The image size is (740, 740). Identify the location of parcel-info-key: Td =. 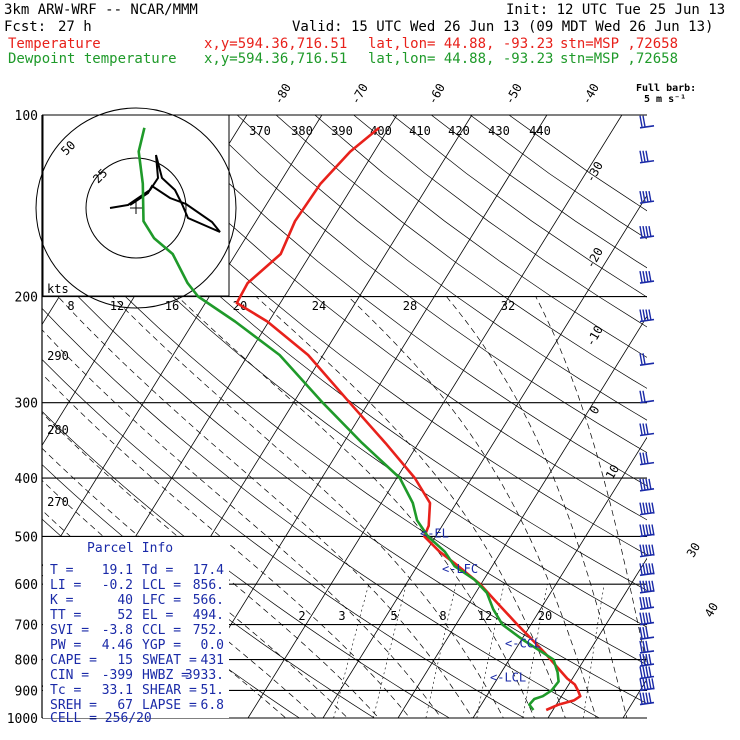
(157, 570).